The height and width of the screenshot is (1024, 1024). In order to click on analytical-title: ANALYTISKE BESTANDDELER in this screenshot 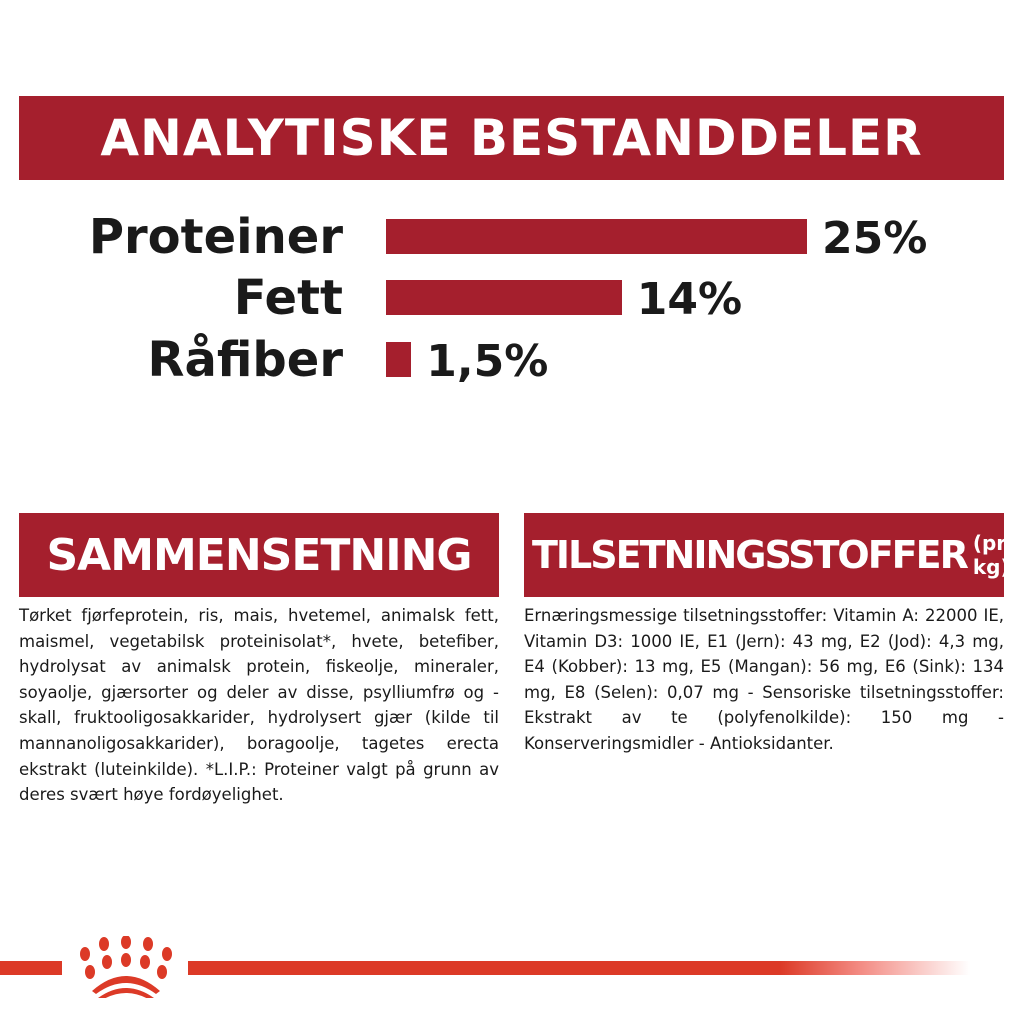, I will do `click(511, 138)`.